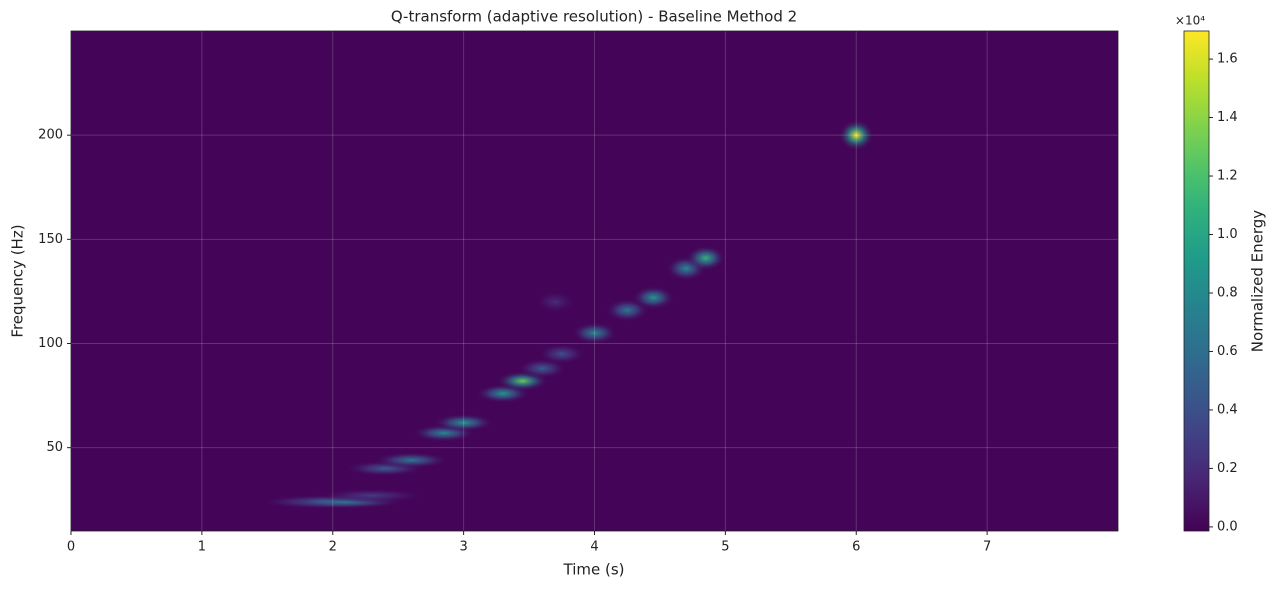 The width and height of the screenshot is (1275, 594). Describe the element at coordinates (333, 547) in the screenshot. I see `x-tick-label: 2` at that location.